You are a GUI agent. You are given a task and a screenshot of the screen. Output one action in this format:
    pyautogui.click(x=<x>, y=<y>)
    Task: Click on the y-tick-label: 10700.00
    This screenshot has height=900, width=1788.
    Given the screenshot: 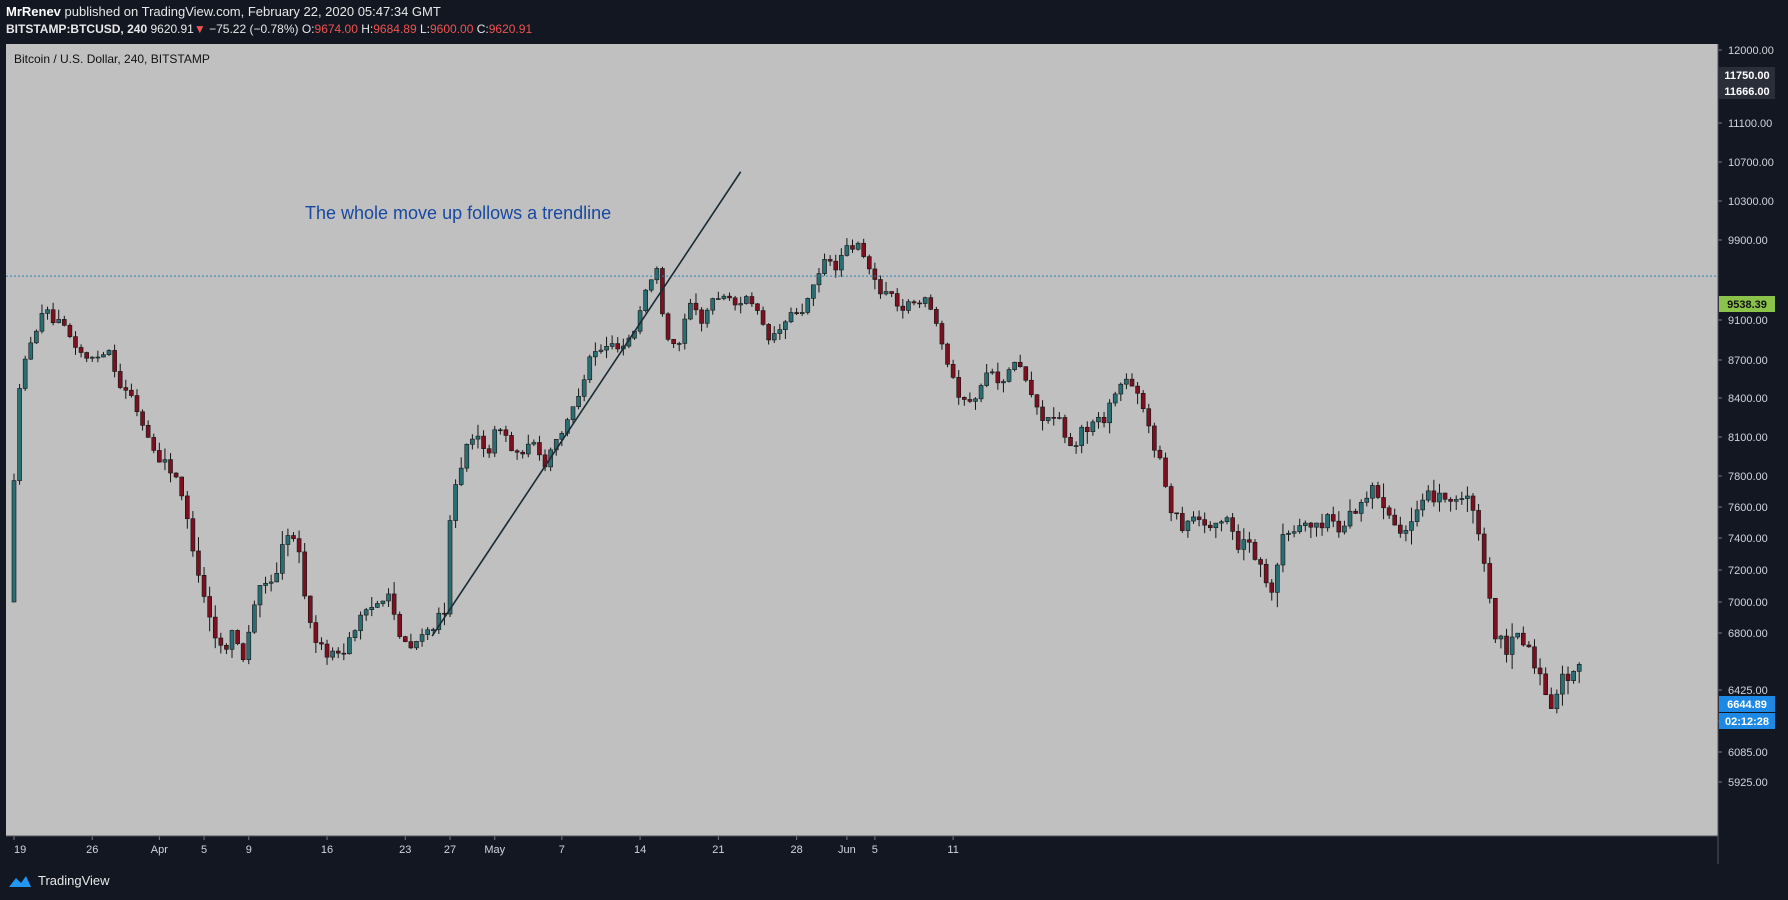 What is the action you would take?
    pyautogui.click(x=1751, y=163)
    